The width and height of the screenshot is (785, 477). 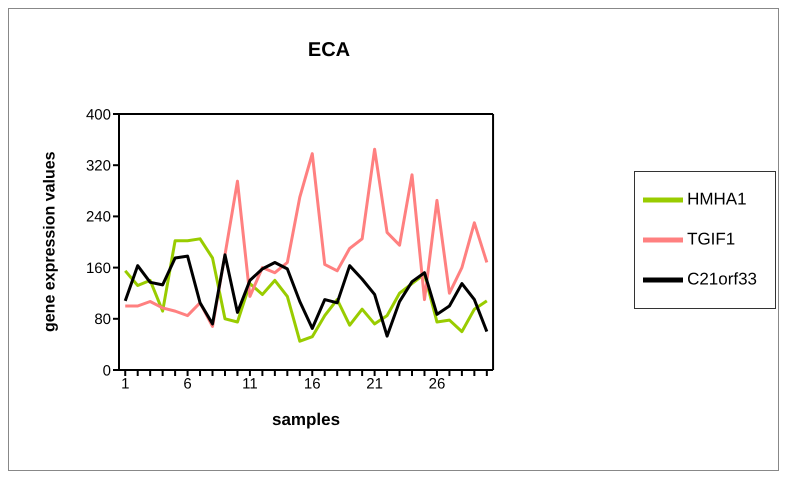 What do you see at coordinates (98, 115) in the screenshot?
I see `y-tick-label: 400` at bounding box center [98, 115].